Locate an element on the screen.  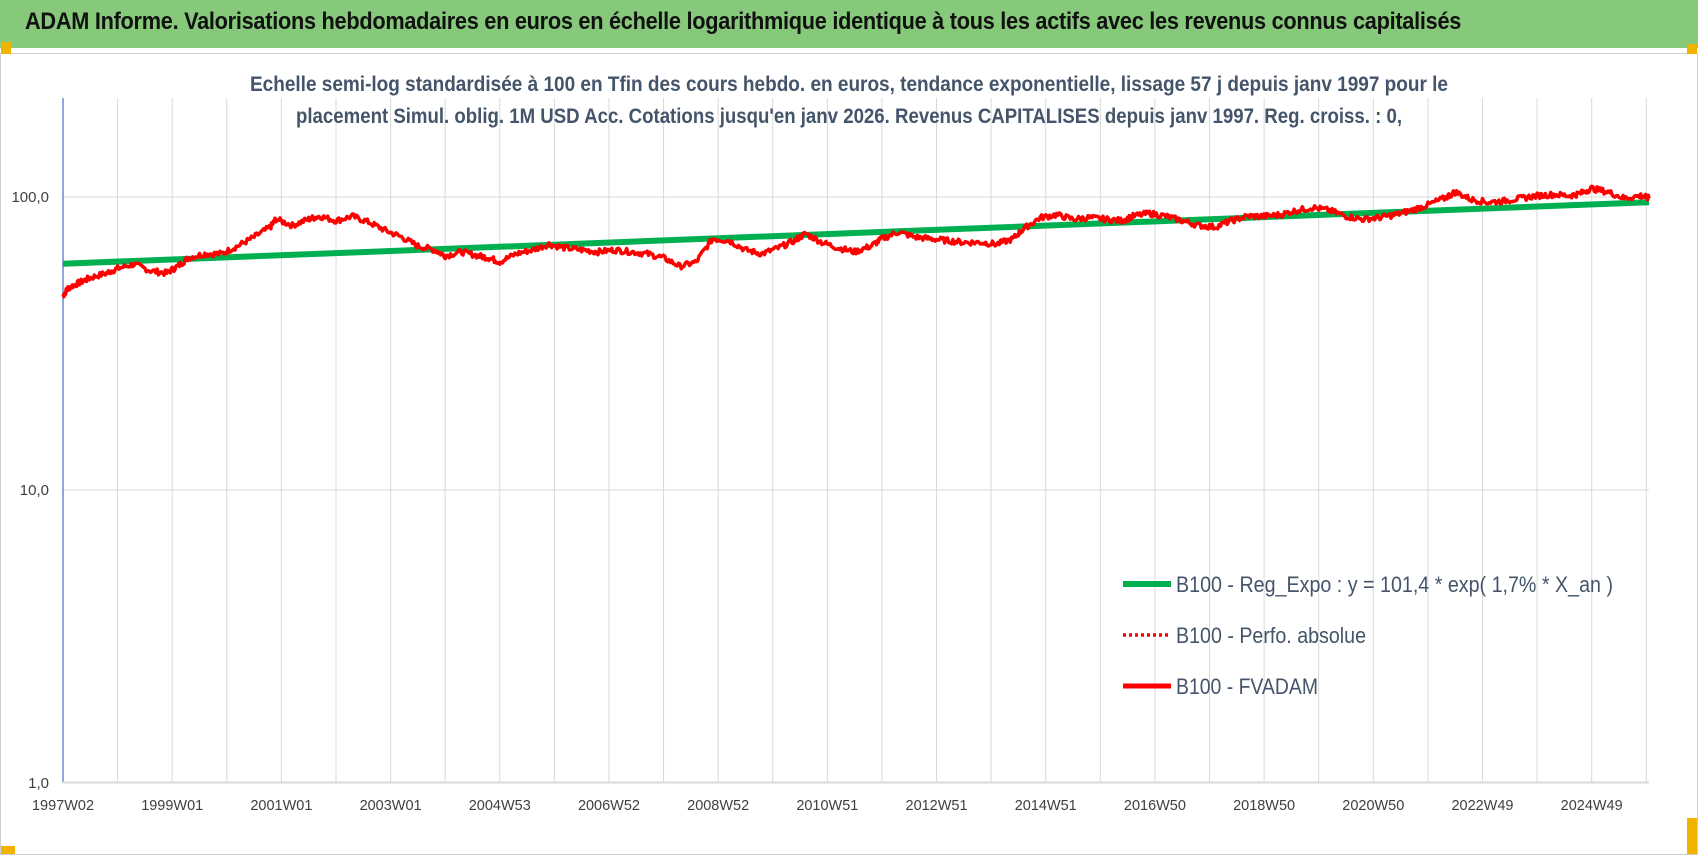
x-tick-label: 2006W52 is located at coordinates (609, 805).